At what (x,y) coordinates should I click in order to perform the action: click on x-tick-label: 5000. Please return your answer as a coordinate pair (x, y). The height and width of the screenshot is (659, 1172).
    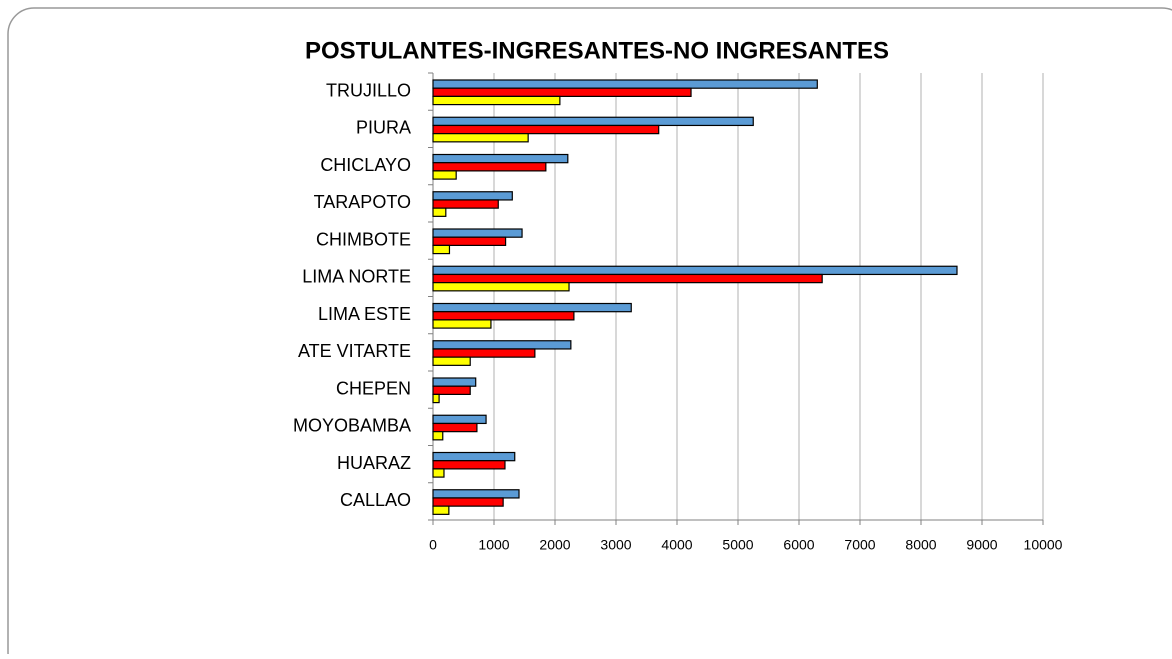
    Looking at the image, I should click on (737, 545).